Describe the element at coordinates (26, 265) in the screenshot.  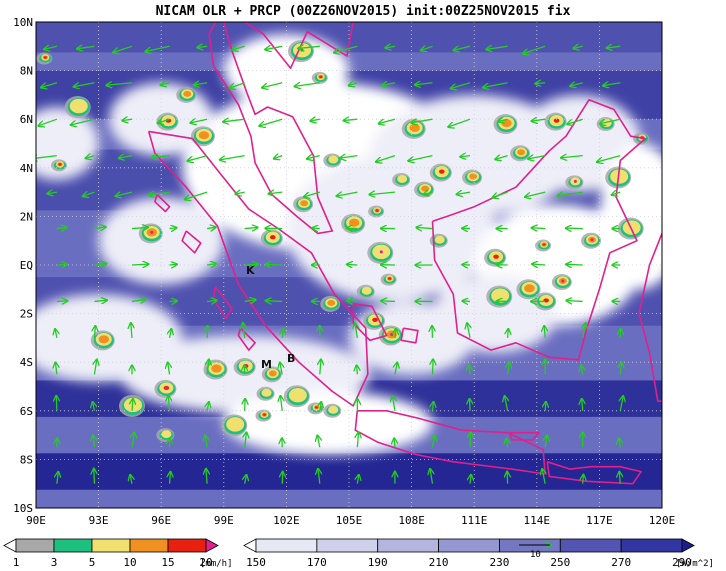
I see `lat-tick-label: EQ` at that location.